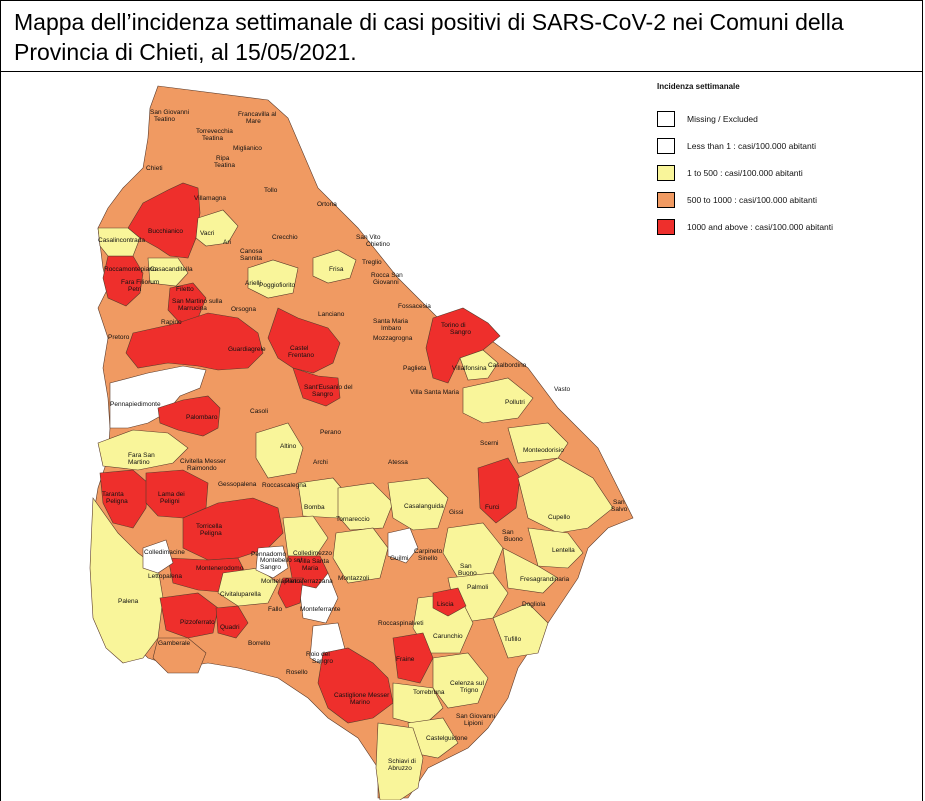 The height and width of the screenshot is (801, 925). Describe the element at coordinates (272, 562) in the screenshot. I see `region-montebello` at that location.